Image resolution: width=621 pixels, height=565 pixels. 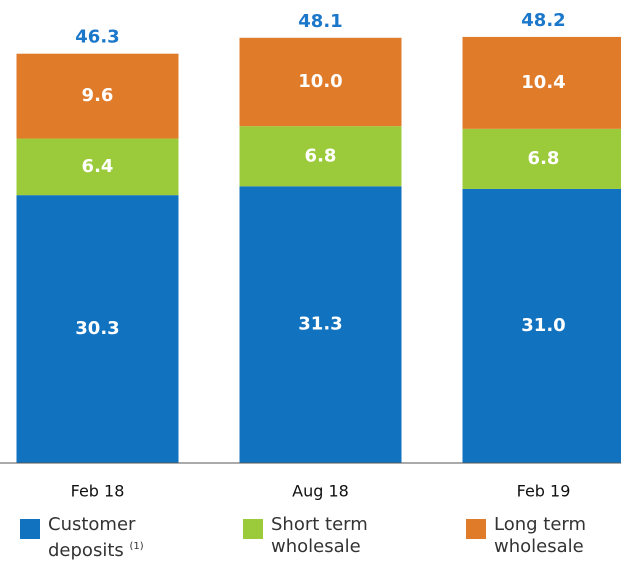 What do you see at coordinates (98, 491) in the screenshot?
I see `x-tick-label: Feb 18` at bounding box center [98, 491].